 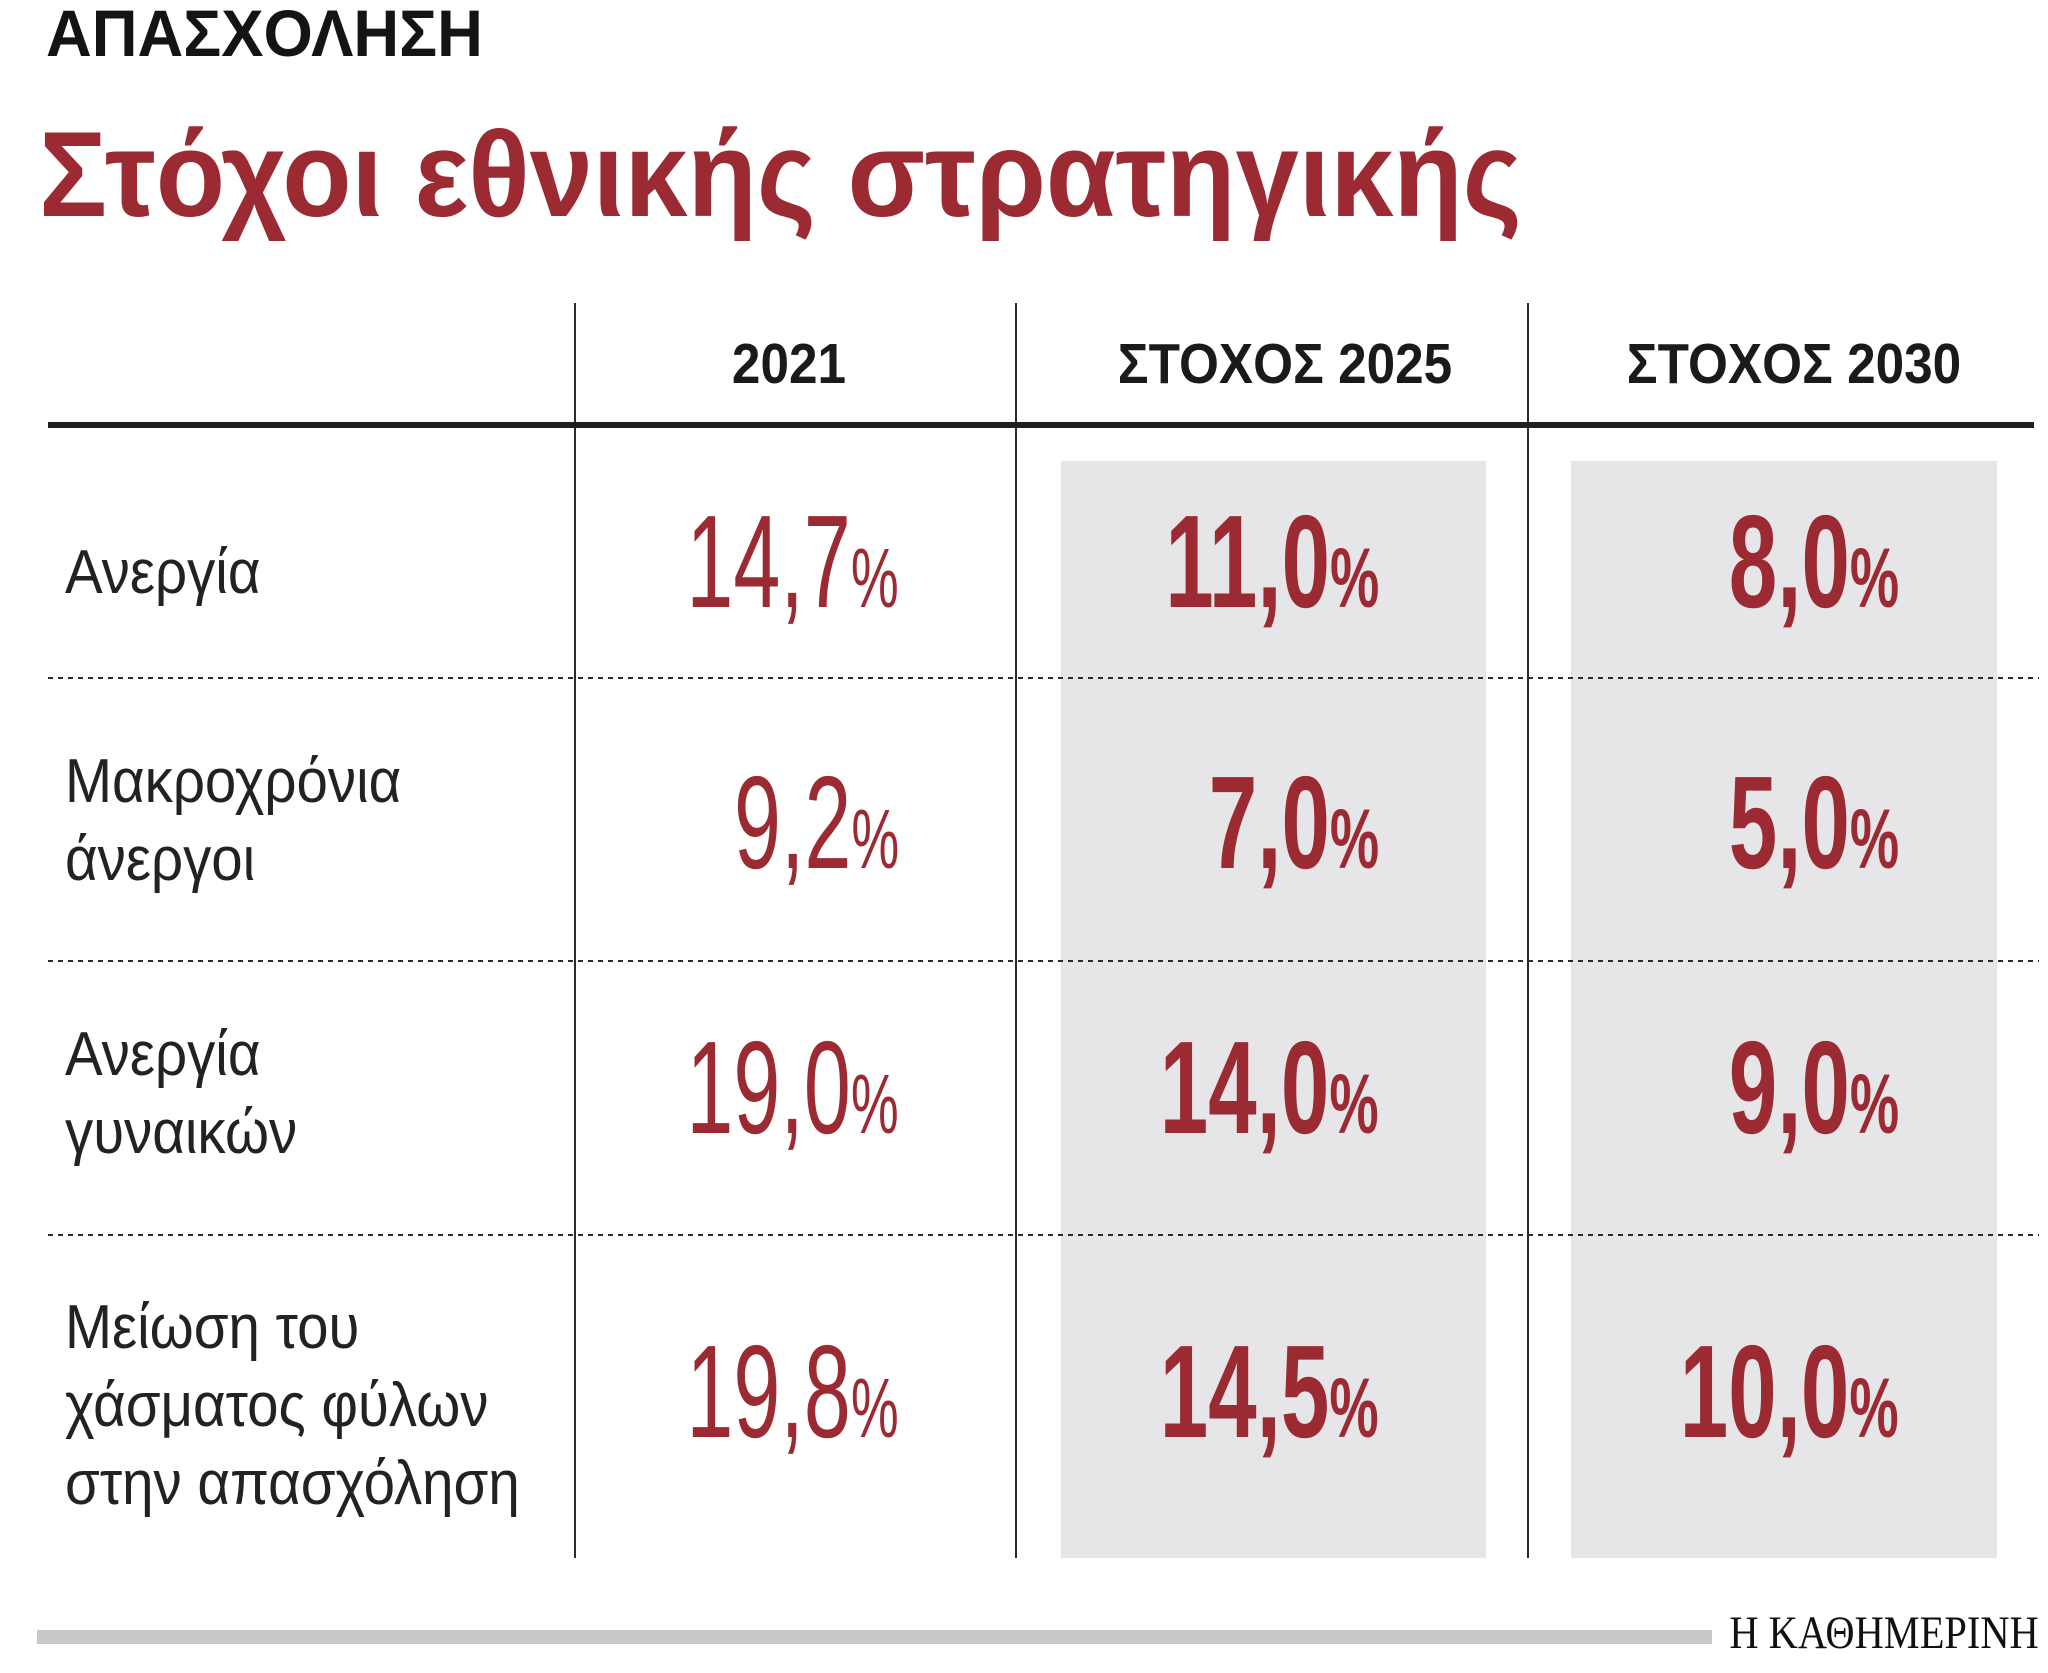 What do you see at coordinates (1041, 425) in the screenshot?
I see `header-rule` at bounding box center [1041, 425].